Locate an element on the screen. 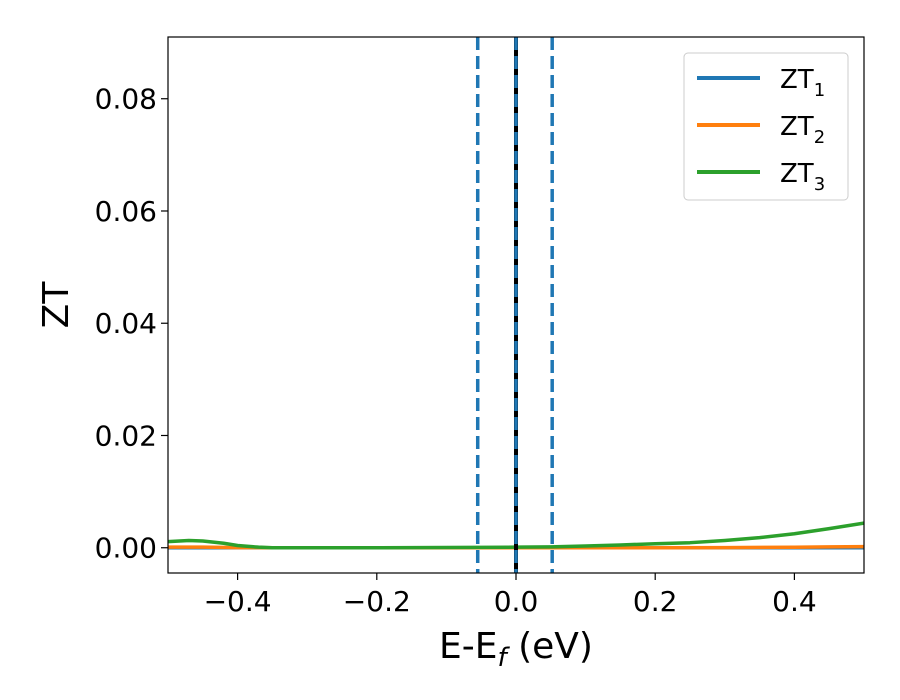 This screenshot has width=900, height=700. legend-entry-zt3: ZT3 is located at coordinates (761, 177).